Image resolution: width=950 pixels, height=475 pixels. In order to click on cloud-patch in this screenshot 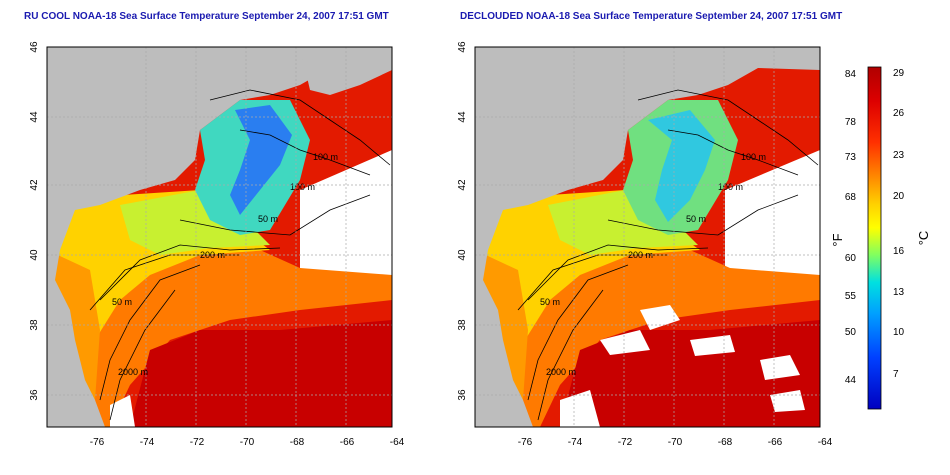, I will do `click(122, 411)`.